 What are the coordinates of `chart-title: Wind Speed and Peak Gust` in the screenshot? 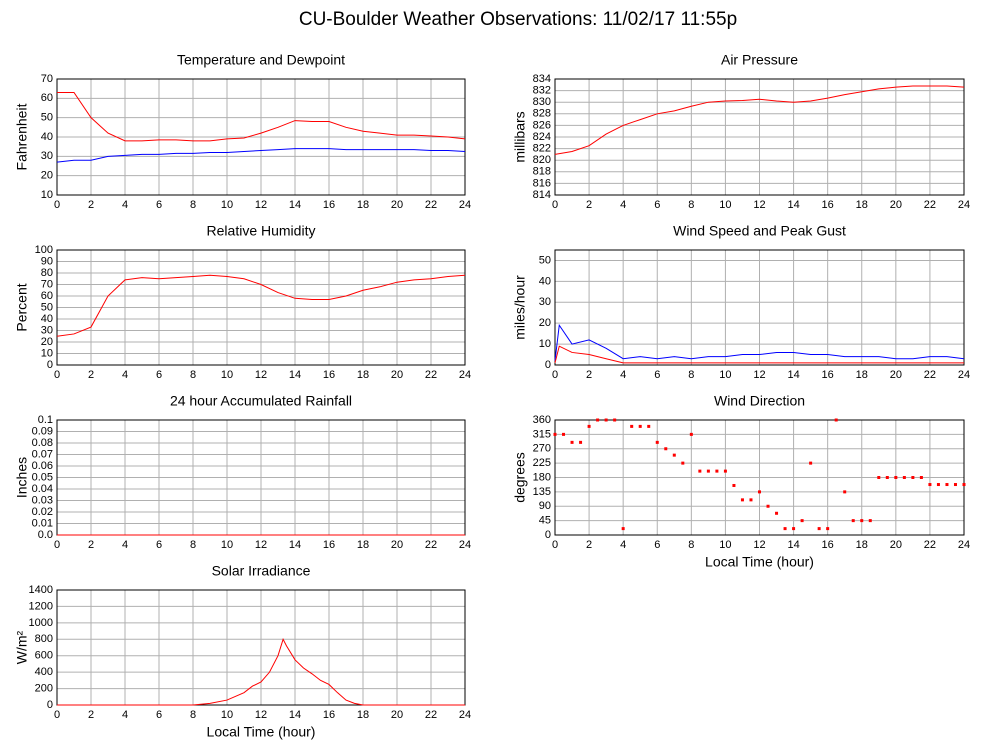 It's located at (759, 231).